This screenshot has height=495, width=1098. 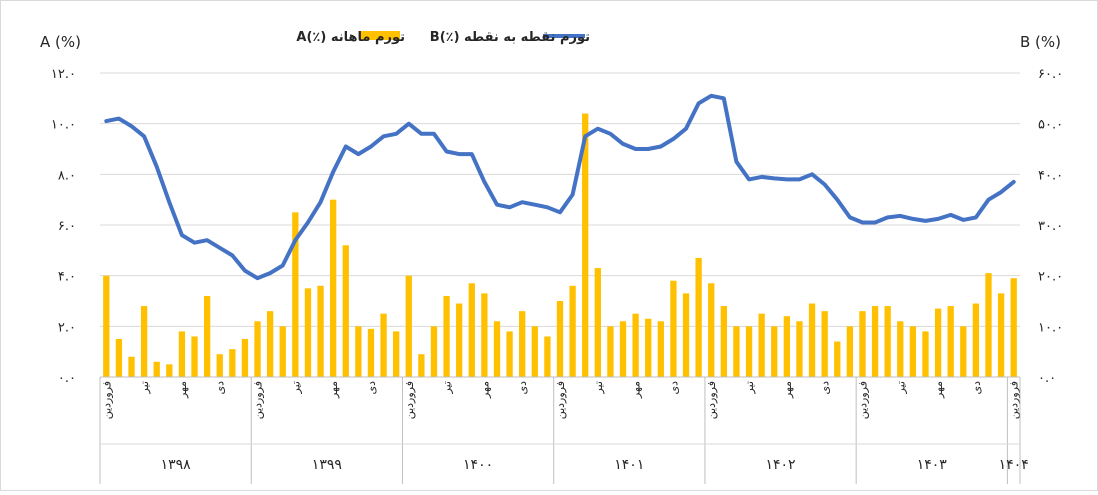 What do you see at coordinates (1014, 465) in the screenshot?
I see `year-label: ۱۴۰۴` at bounding box center [1014, 465].